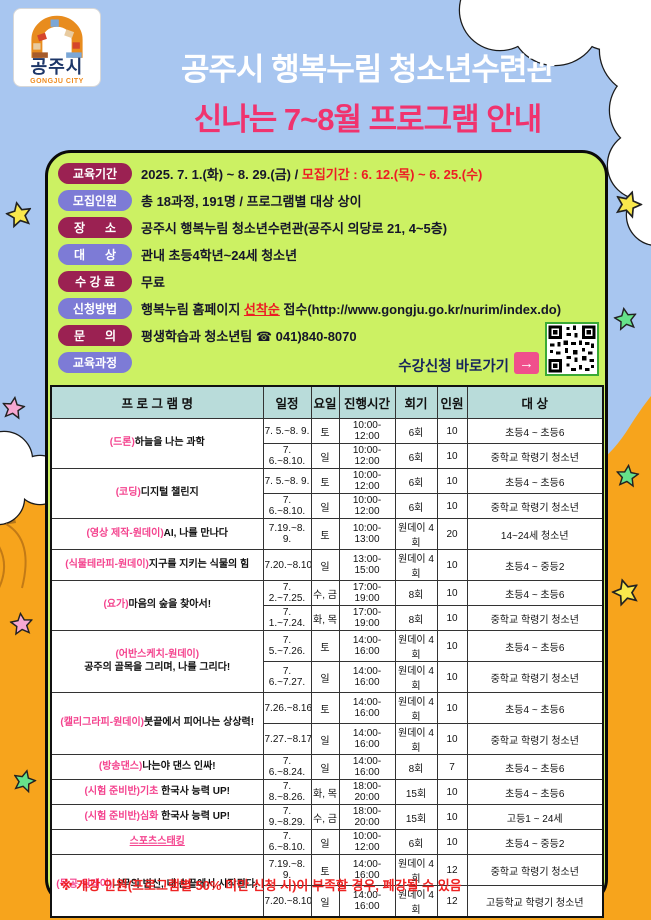 This screenshot has height=920, width=651. Describe the element at coordinates (157, 493) in the screenshot. I see `program-name-cell: (코딩)디지털 챌린지` at that location.